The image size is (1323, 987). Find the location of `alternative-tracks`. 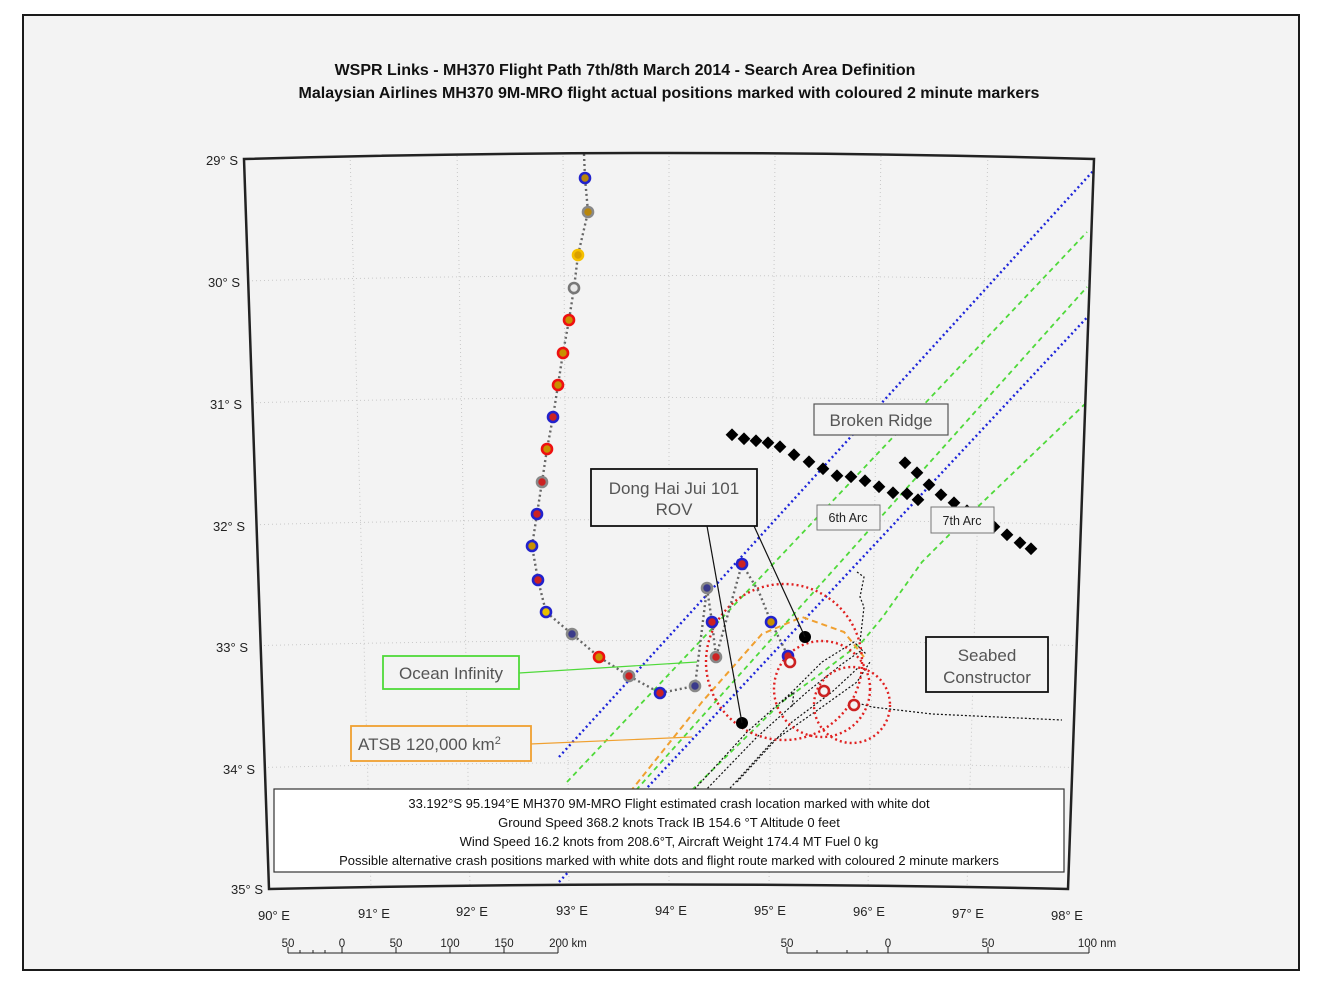

alternative-tracks is located at coordinates (877, 684).